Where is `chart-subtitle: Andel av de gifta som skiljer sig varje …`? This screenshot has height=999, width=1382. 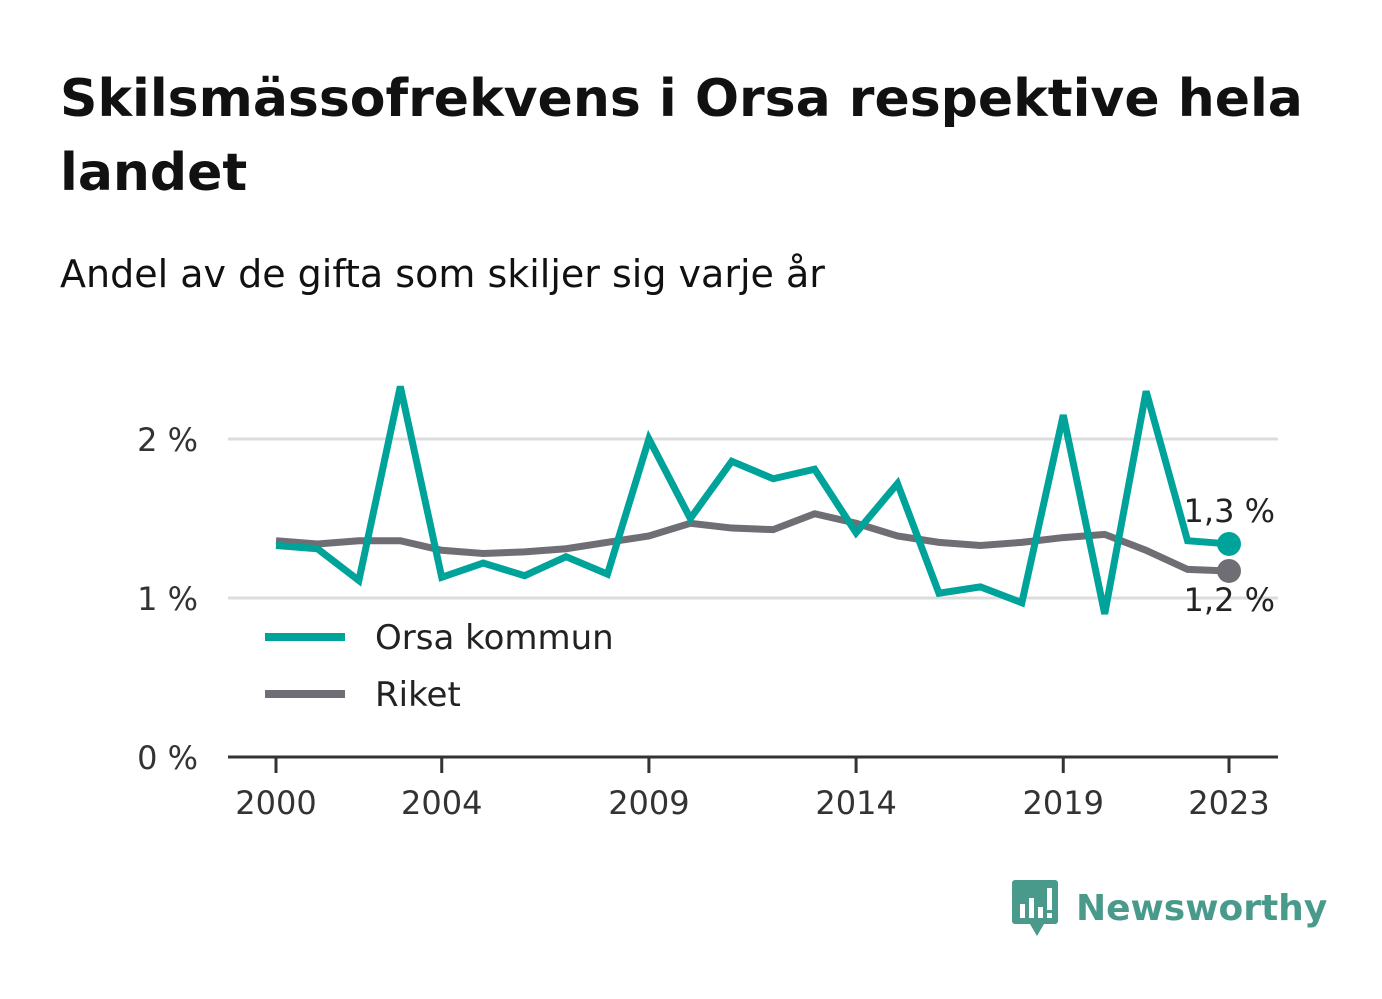 chart-subtitle: Andel av de gifta som skiljer sig varje … is located at coordinates (442, 274).